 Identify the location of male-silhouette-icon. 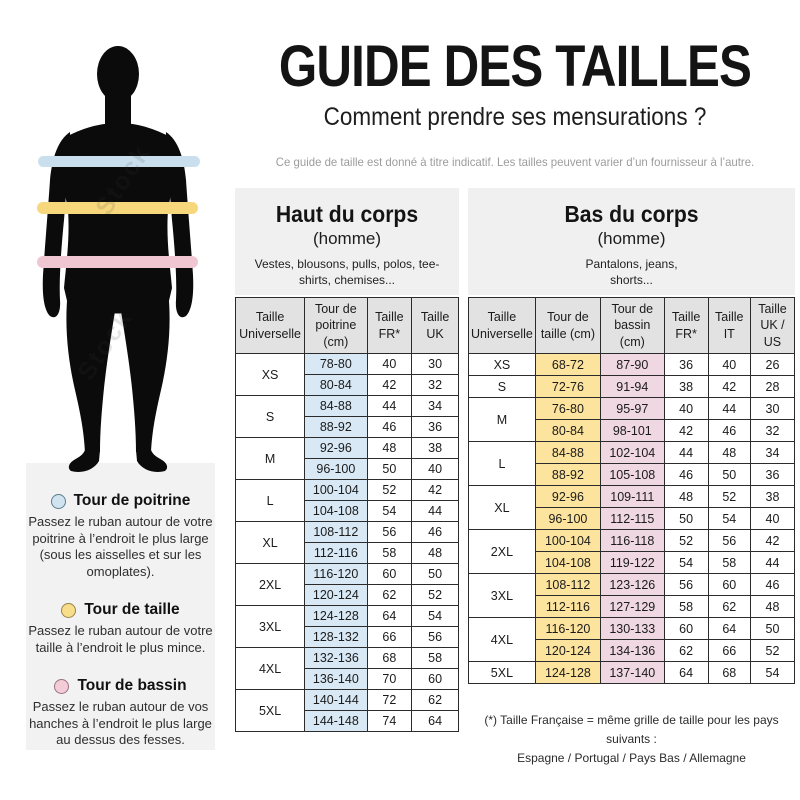
(118, 259).